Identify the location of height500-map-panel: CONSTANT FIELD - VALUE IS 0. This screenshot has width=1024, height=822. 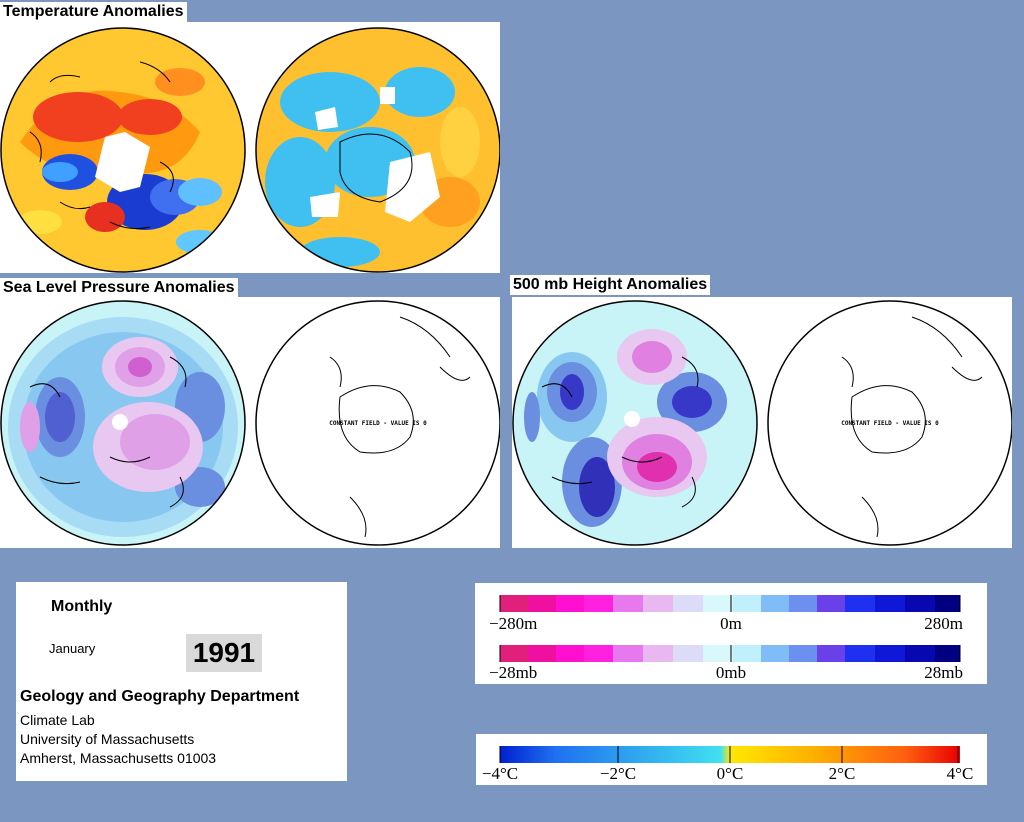
(762, 422).